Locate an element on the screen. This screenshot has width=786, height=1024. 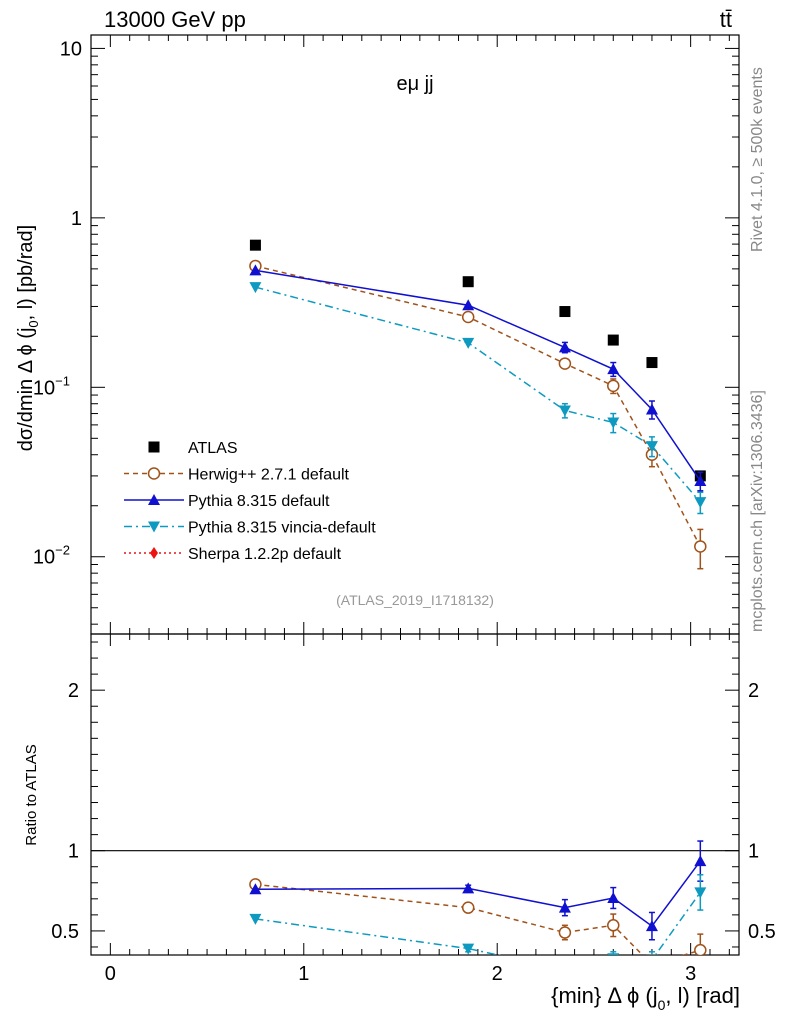
pythia-8-315-vincia-default-ratio-line is located at coordinates (478, 923).